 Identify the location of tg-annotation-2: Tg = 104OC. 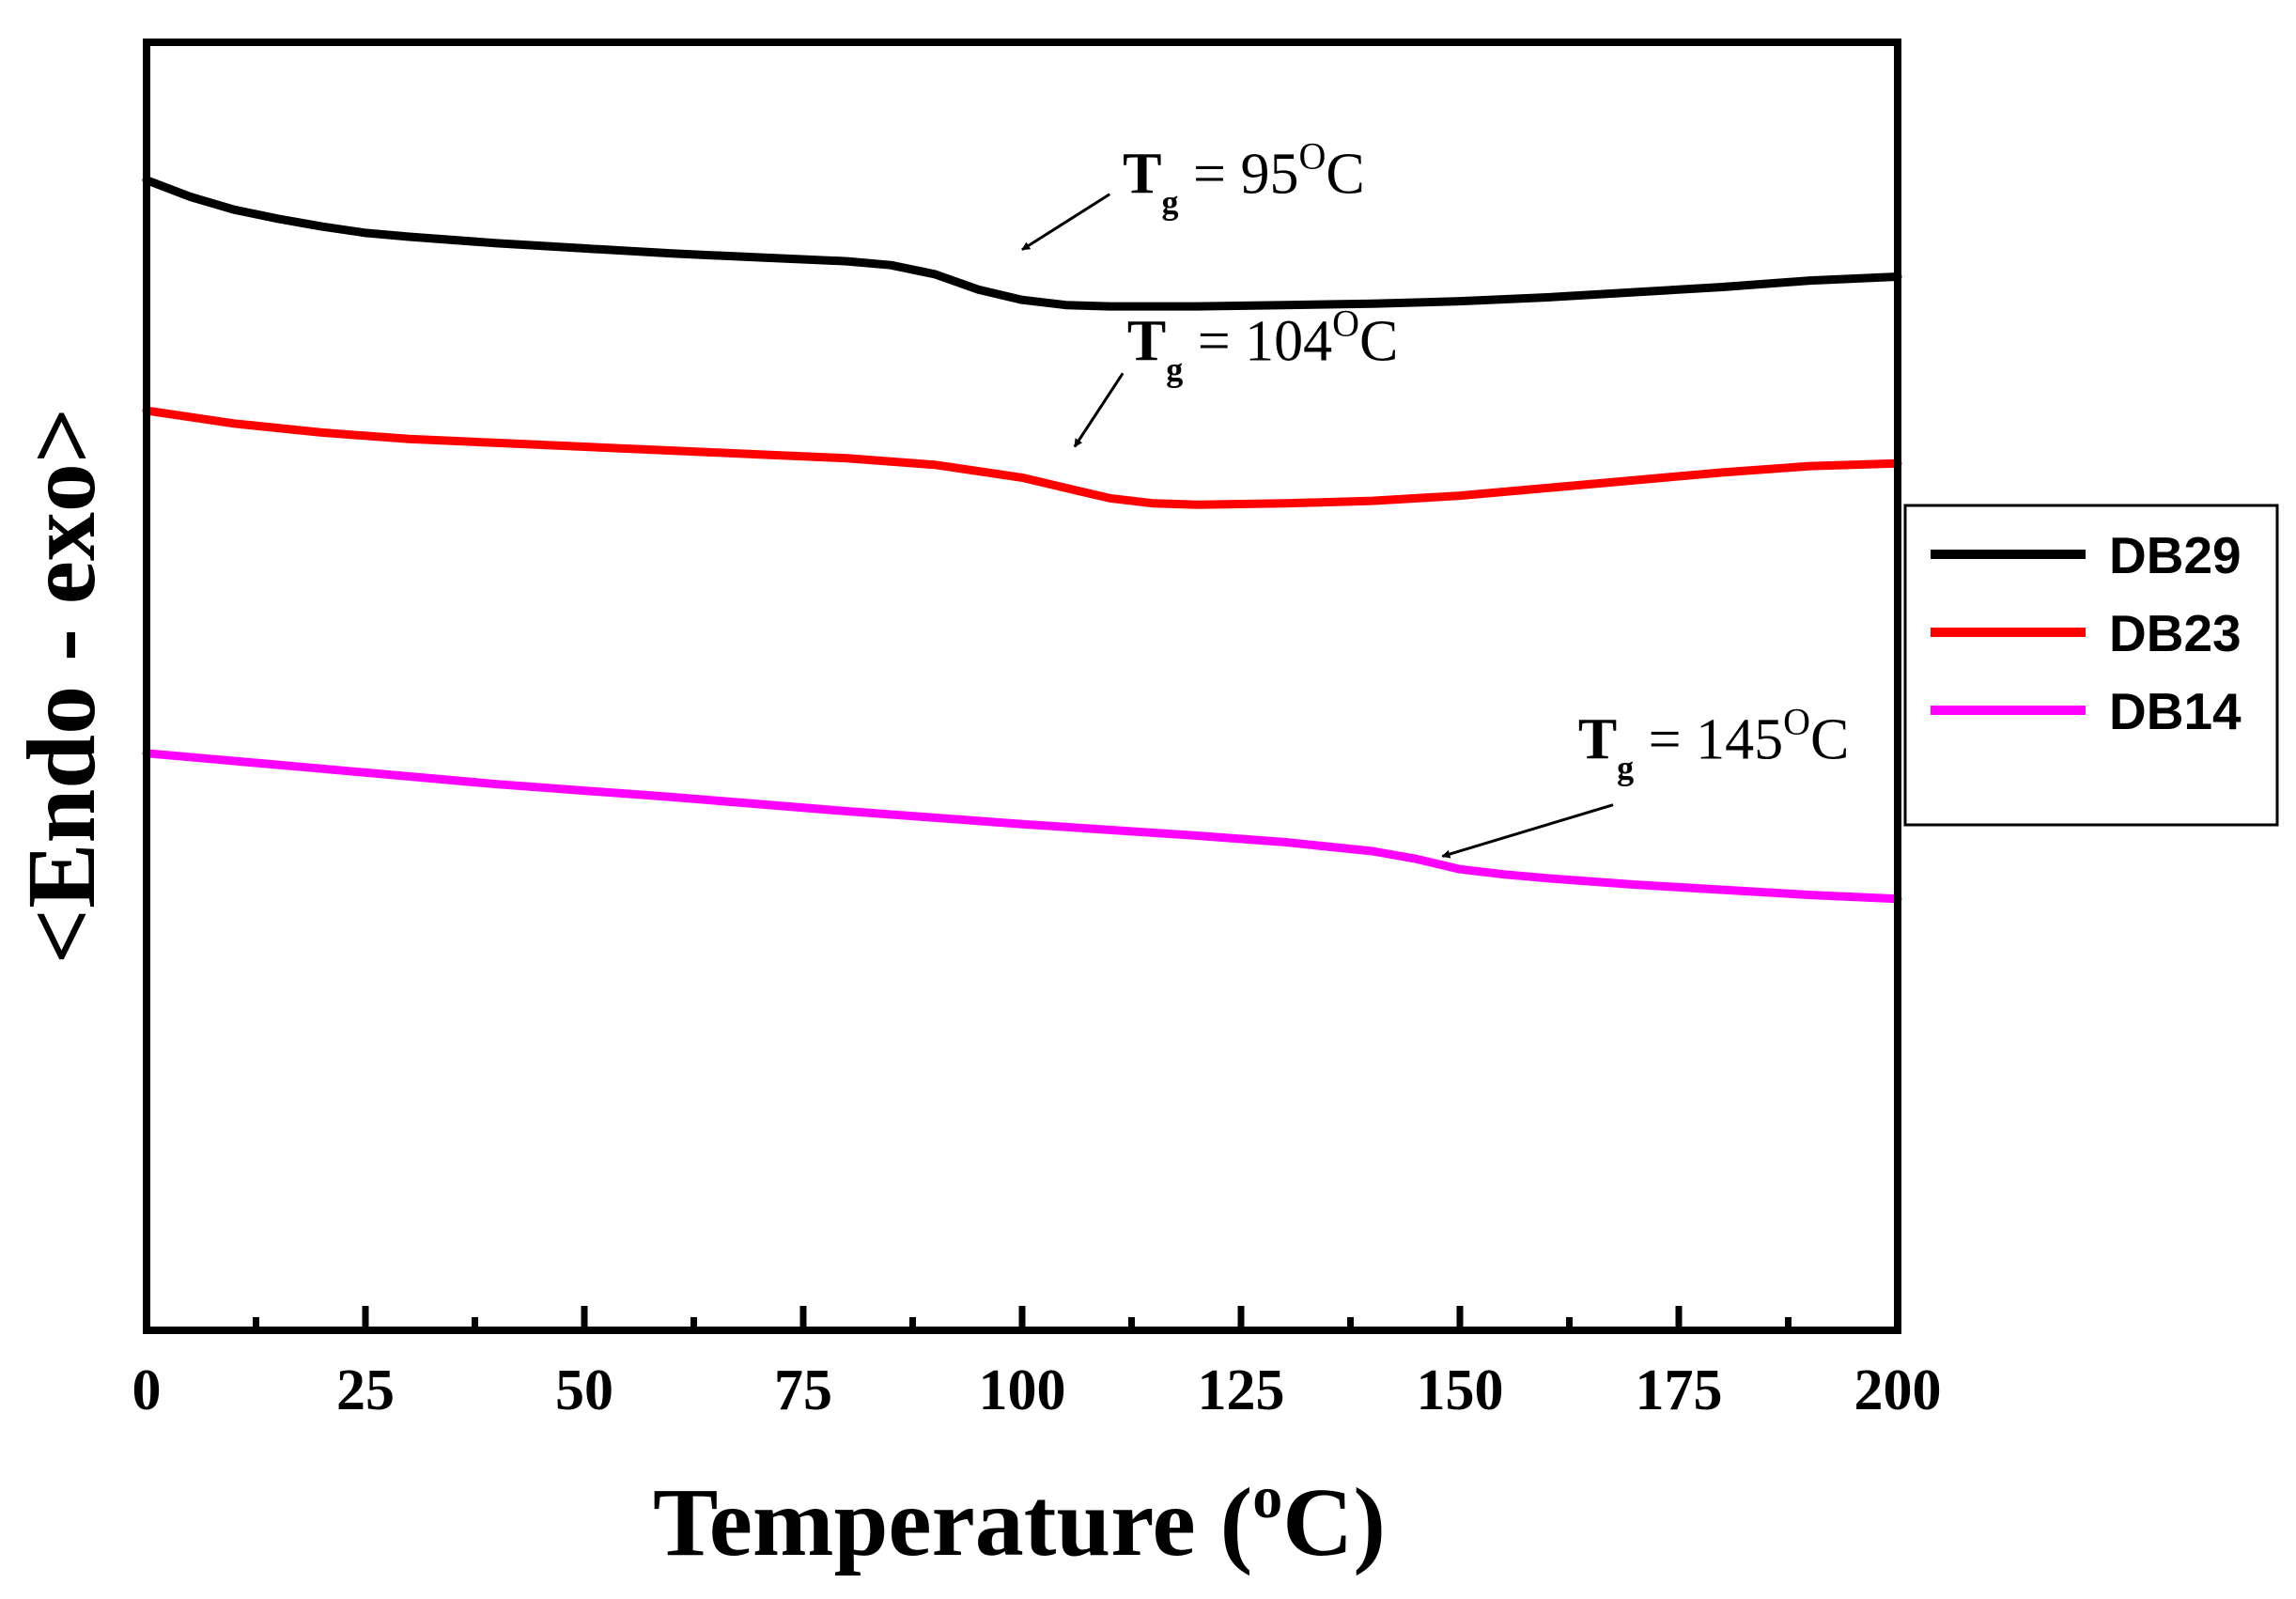
(1236, 375).